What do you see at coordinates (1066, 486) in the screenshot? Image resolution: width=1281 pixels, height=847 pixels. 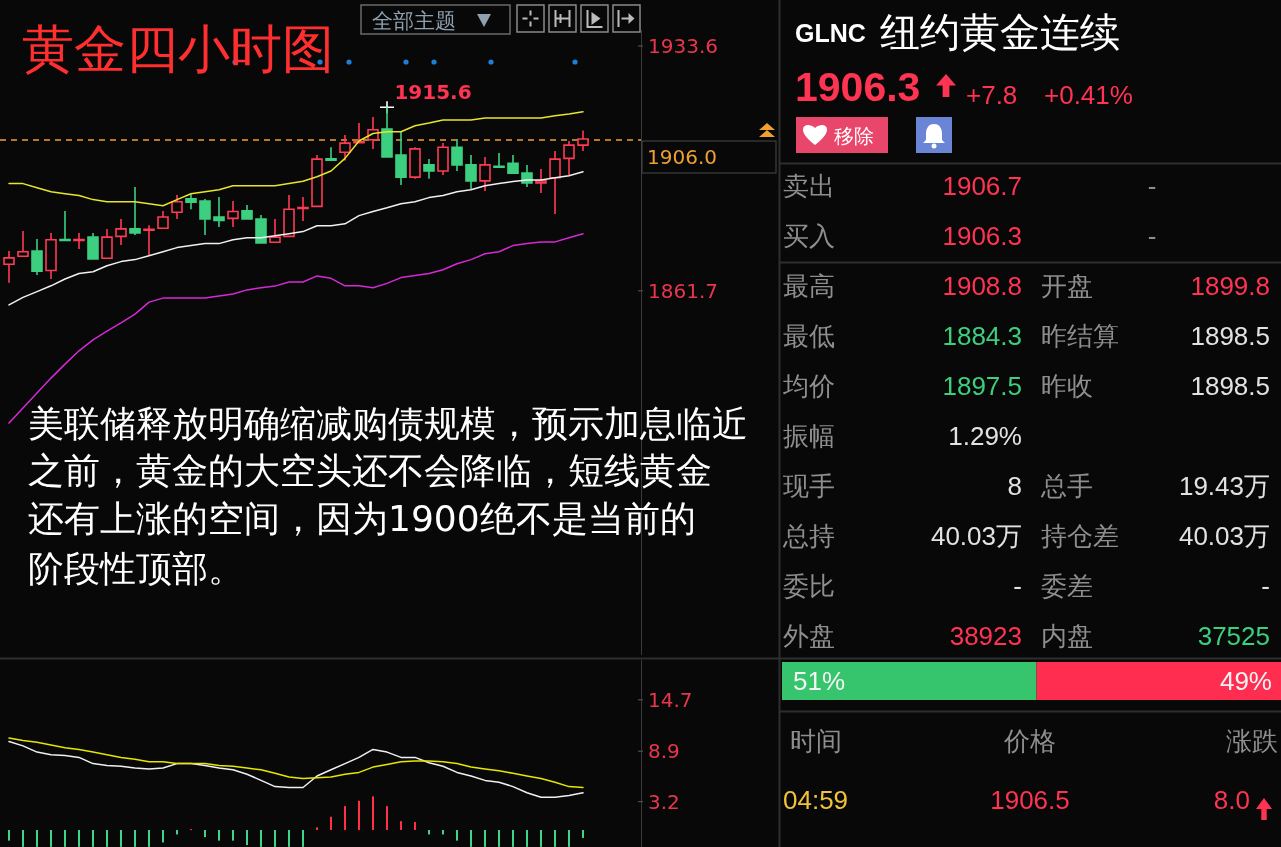 I see `text: 总手` at bounding box center [1066, 486].